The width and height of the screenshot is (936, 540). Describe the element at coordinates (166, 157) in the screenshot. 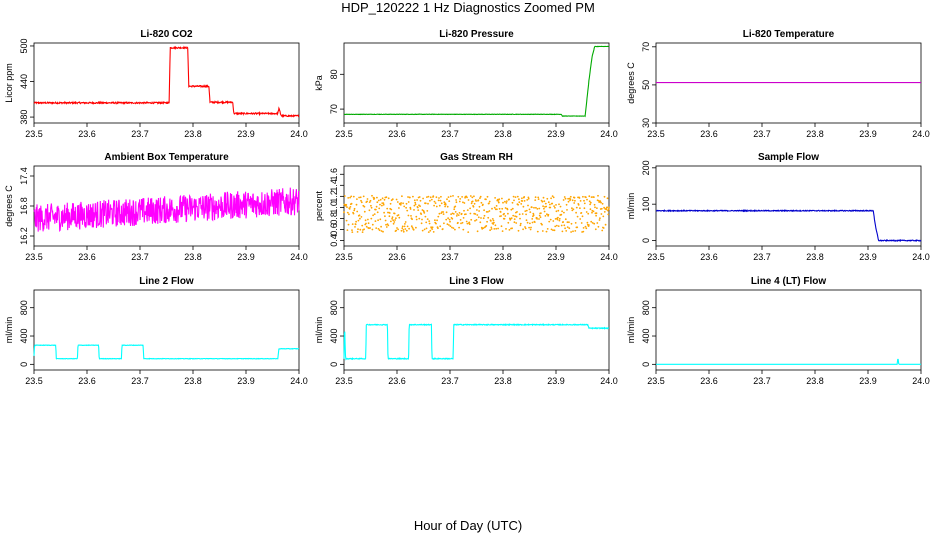

I see `panel-title: Ambient Box Temperature` at that location.